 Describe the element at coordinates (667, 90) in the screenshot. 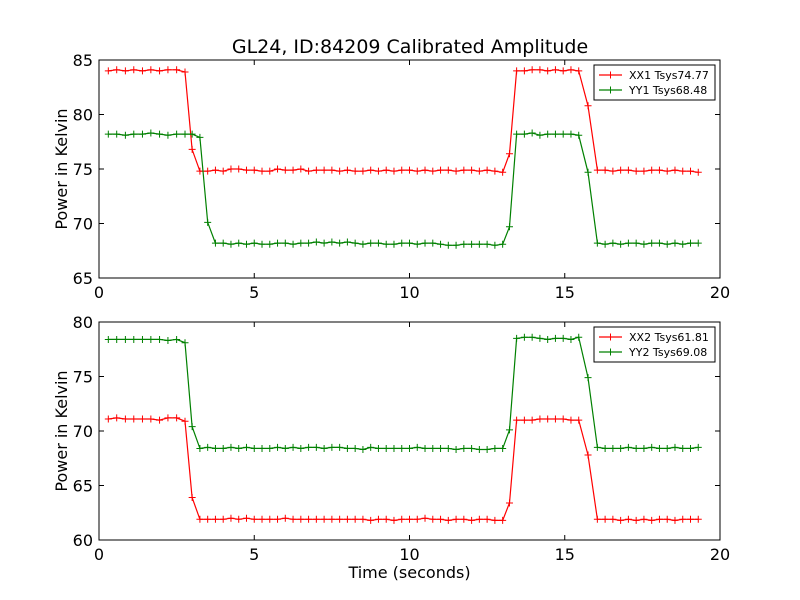

I see `legend-label-2: YY1 Tsys68.48` at that location.